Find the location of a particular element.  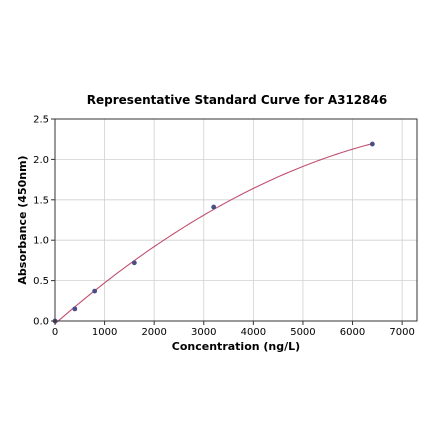

y-tick-label: 1.5 is located at coordinates (41, 200).